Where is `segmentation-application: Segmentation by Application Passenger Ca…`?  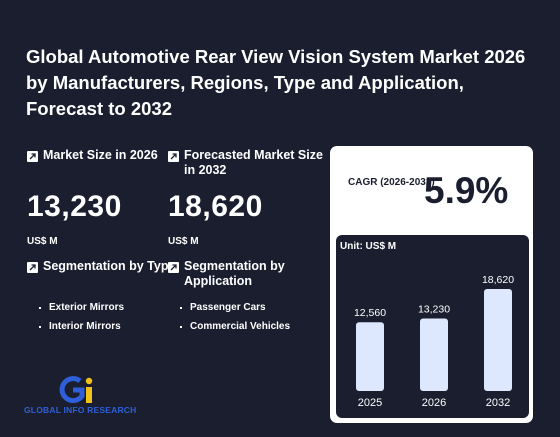
segmentation-application: Segmentation by Application Passenger Ca… is located at coordinates (243, 299).